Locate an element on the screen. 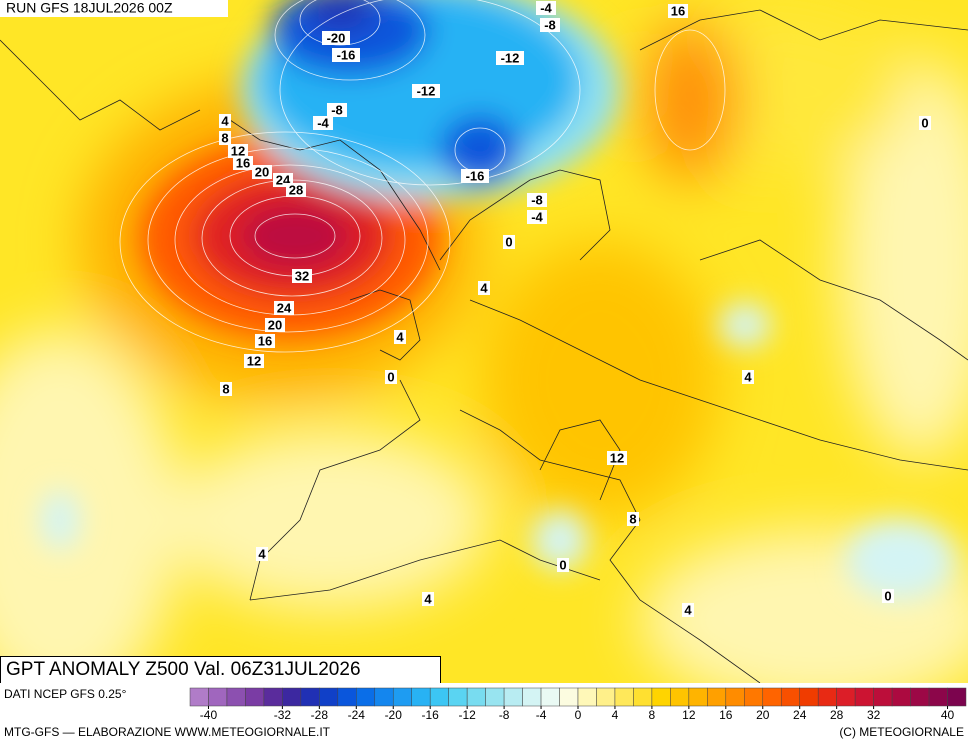 The width and height of the screenshot is (968, 750). colorbar-tick-label: -24 is located at coordinates (357, 715).